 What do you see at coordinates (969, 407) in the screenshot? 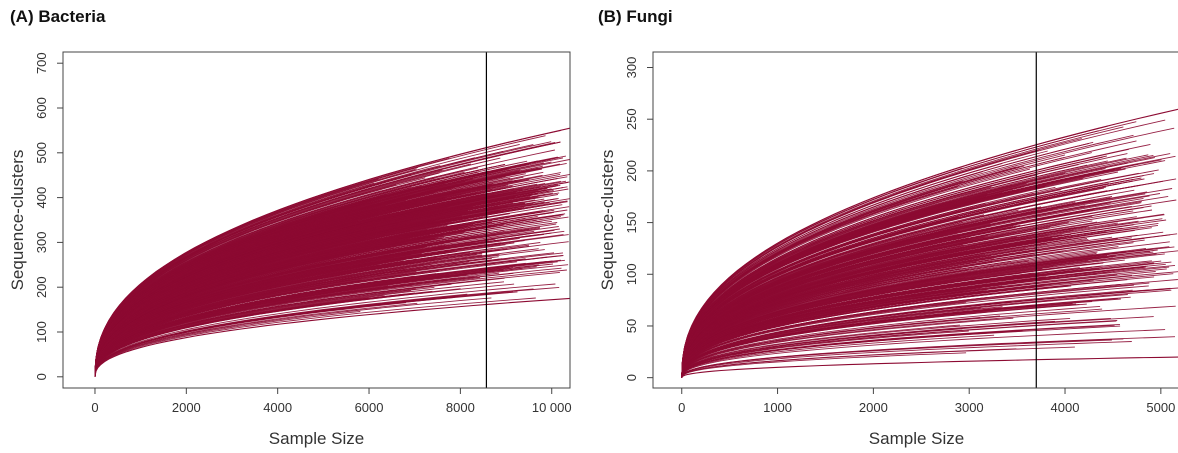
I see `x-tick-label: 3000` at bounding box center [969, 407].